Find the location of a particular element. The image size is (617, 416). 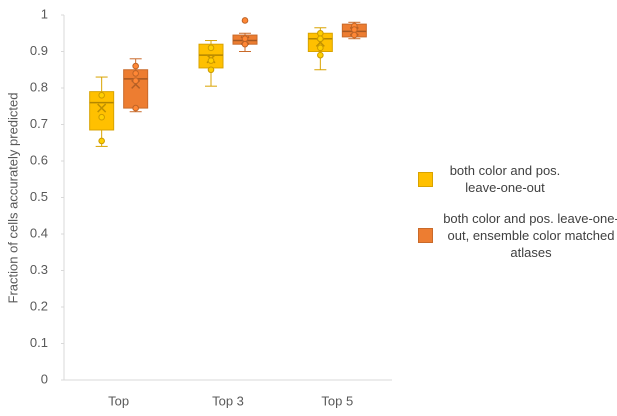

y-tick-label: 0.8 is located at coordinates (39, 86).